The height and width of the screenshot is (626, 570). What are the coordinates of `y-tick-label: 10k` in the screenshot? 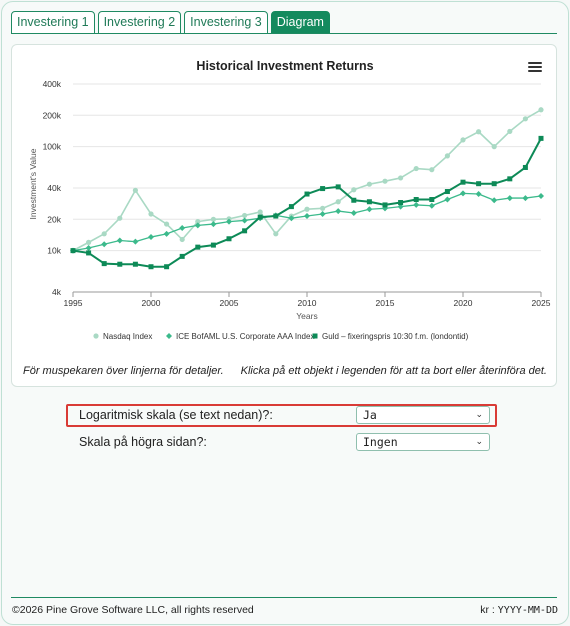 It's located at (54, 251).